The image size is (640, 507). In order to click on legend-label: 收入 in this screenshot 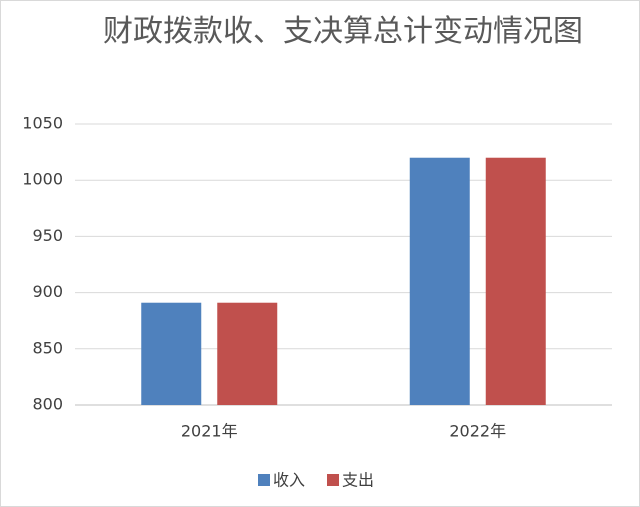, I will do `click(289, 480)`.